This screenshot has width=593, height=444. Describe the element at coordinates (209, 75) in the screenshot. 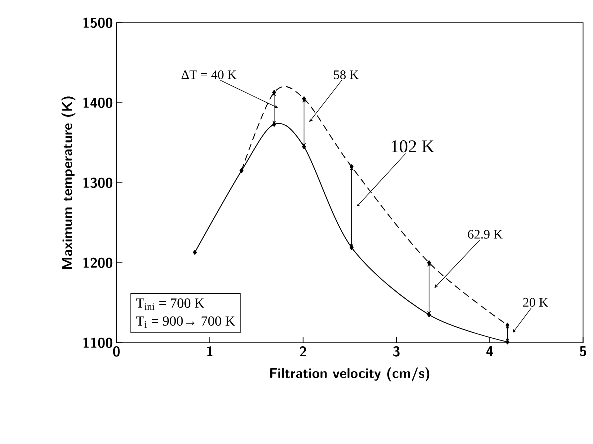

I see `annotation: ΔT = 40 K` at that location.